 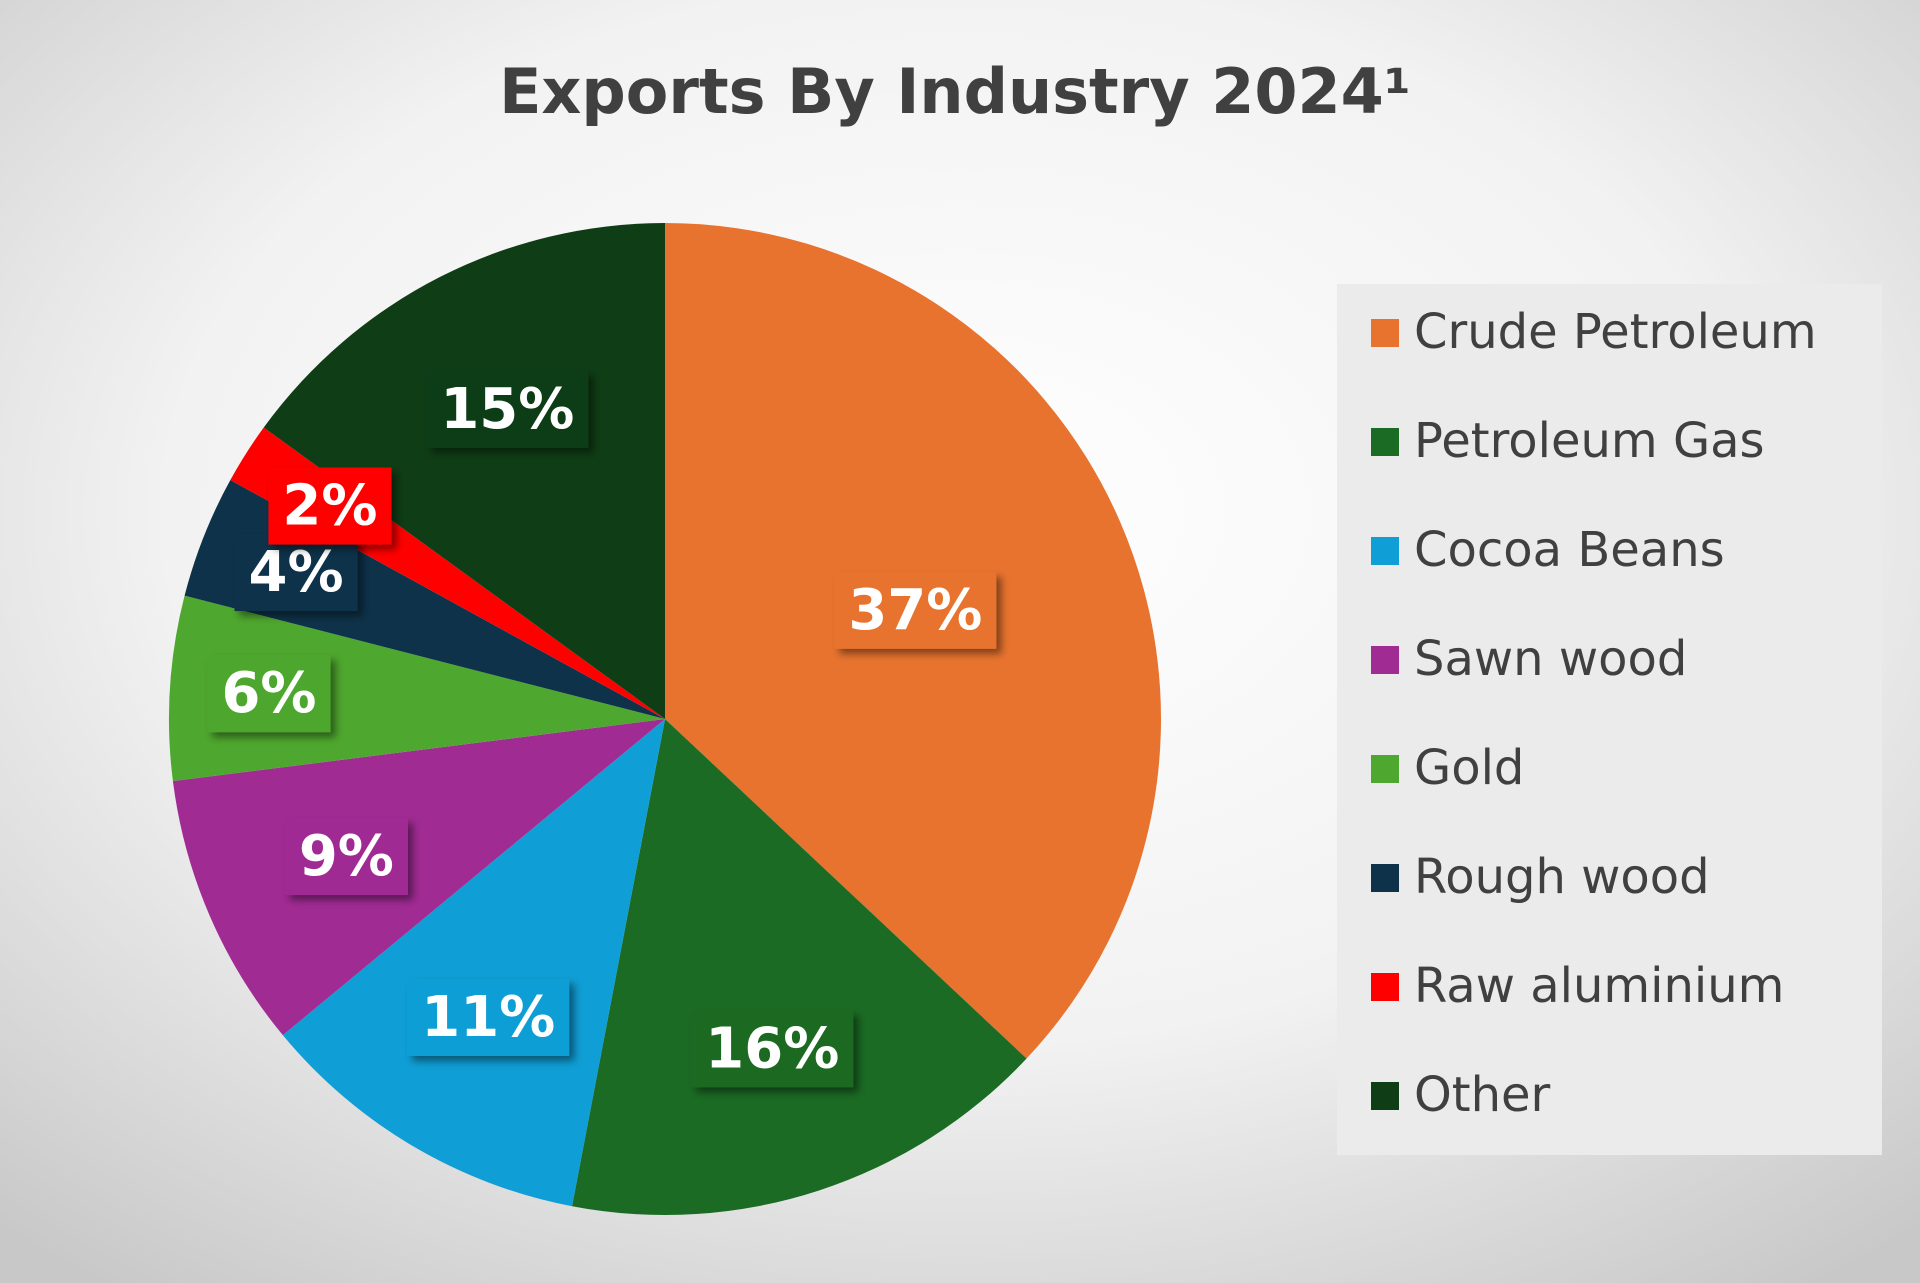 I want to click on data-label: 4%, so click(x=296, y=573).